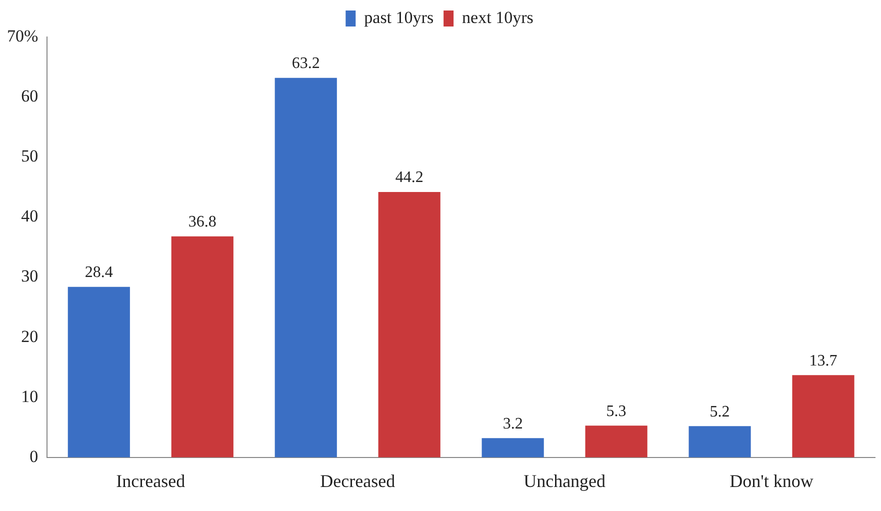 The height and width of the screenshot is (511, 881). Describe the element at coordinates (29, 276) in the screenshot. I see `y-tick-label: 30` at that location.